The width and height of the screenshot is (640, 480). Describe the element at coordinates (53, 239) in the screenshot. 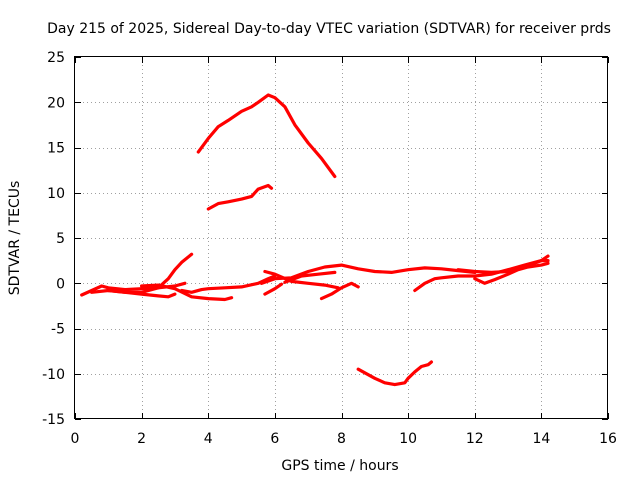

I see `y-tick-labels: -15 -10 -5 0 5 10 15 20 25` at that location.